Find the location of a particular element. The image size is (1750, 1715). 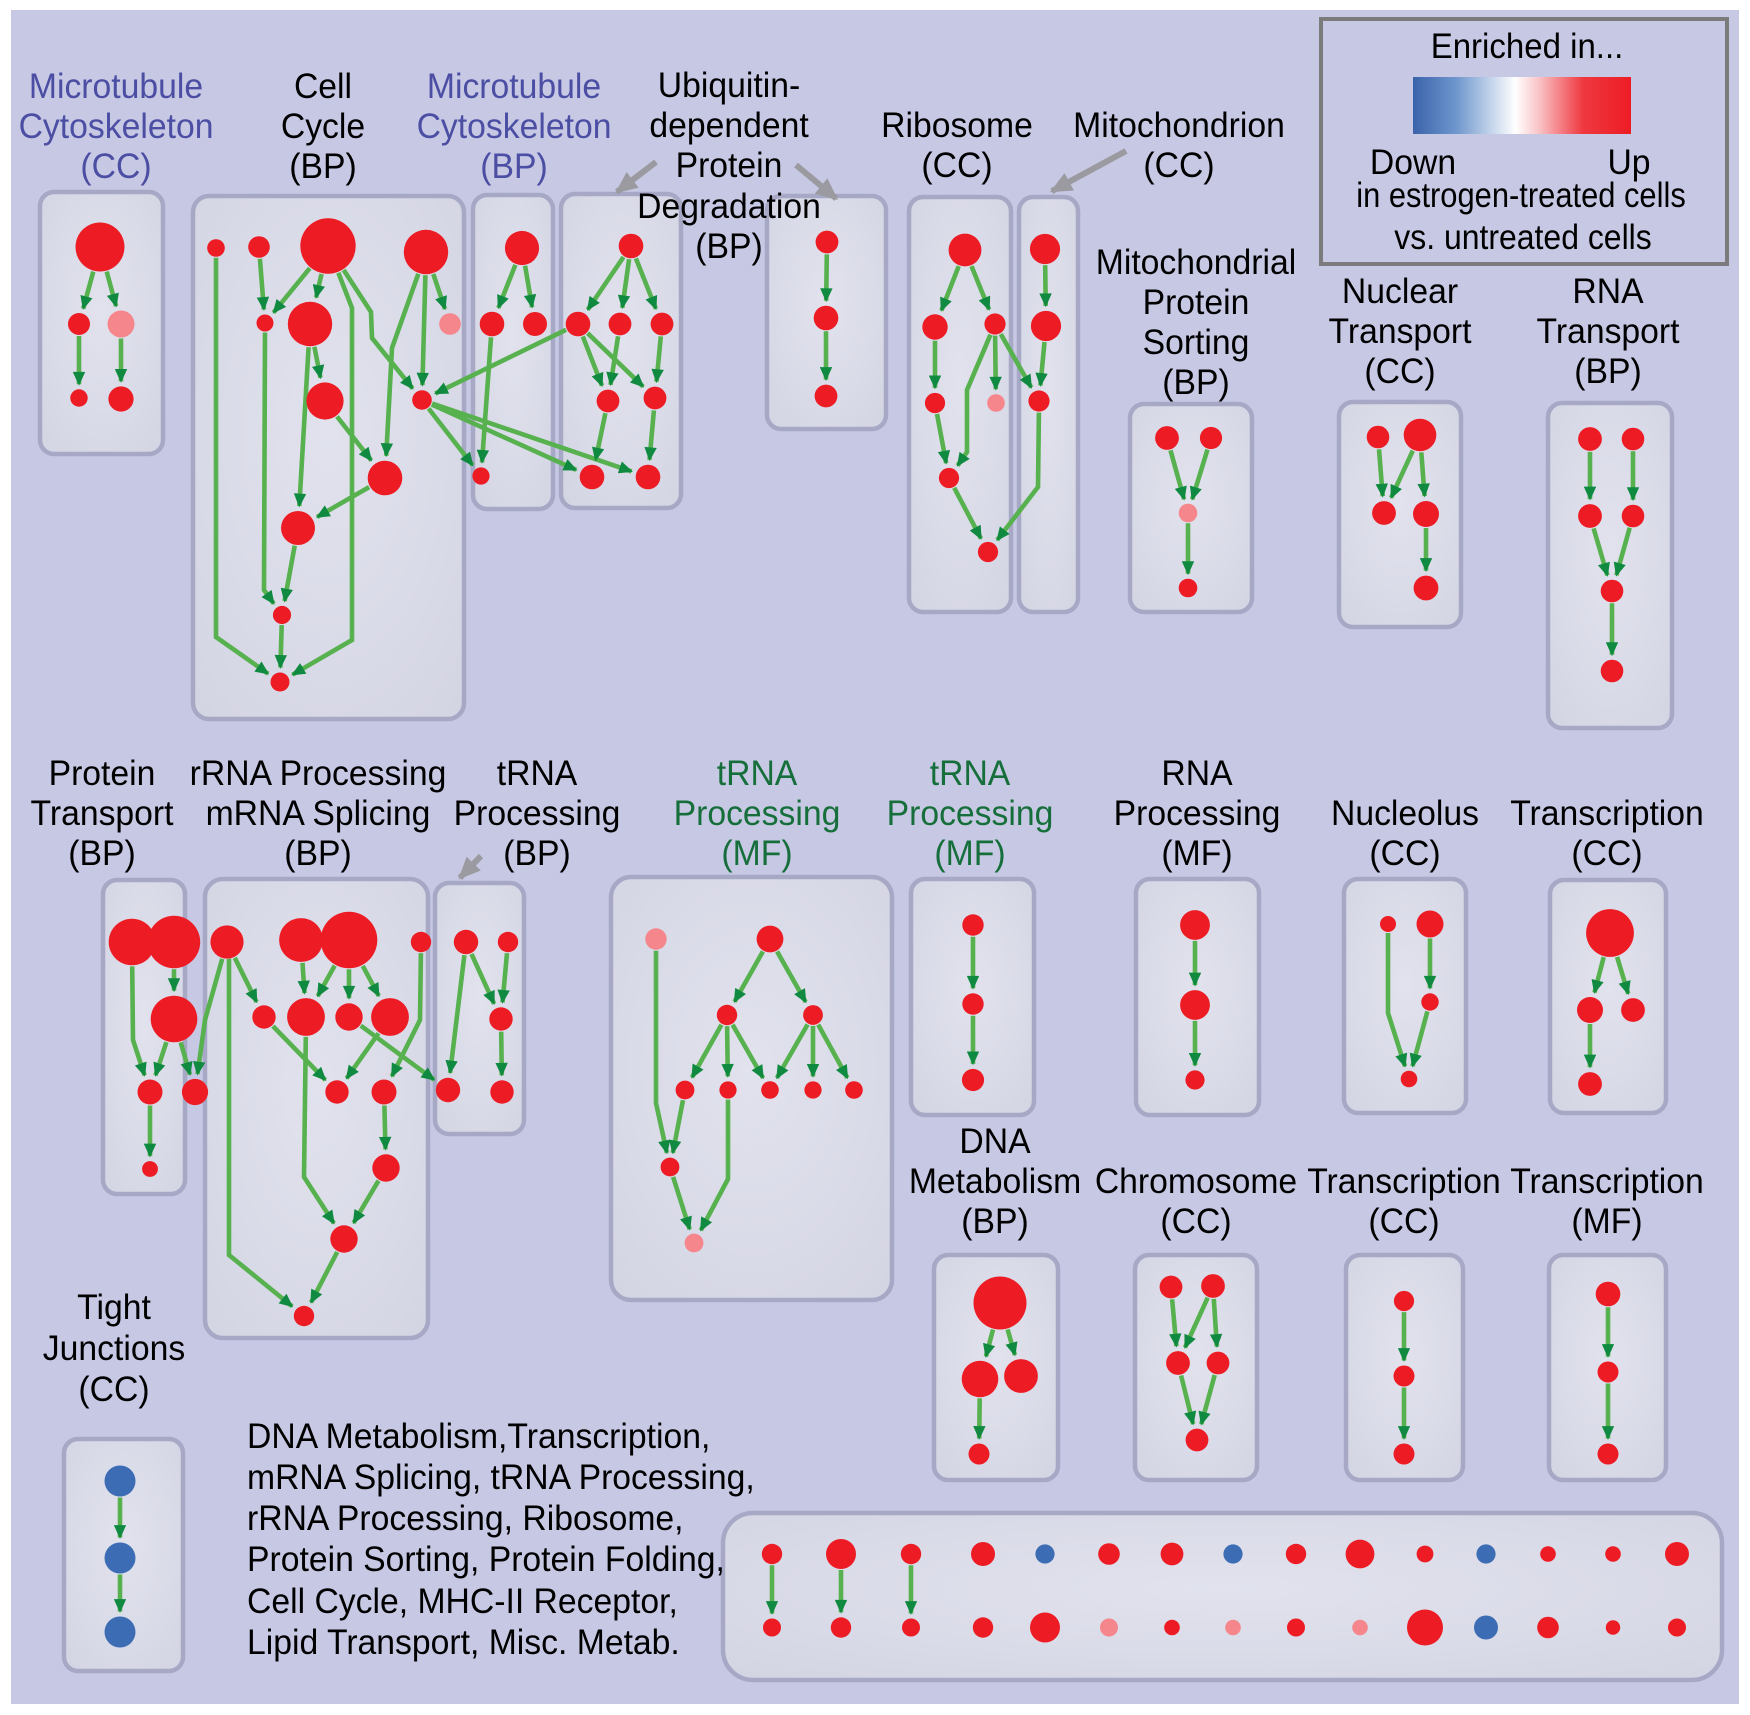

svg-text:Protein Sorting, Protein Foldi: Protein Sorting, Protein Folding, is located at coordinates (486, 1559).